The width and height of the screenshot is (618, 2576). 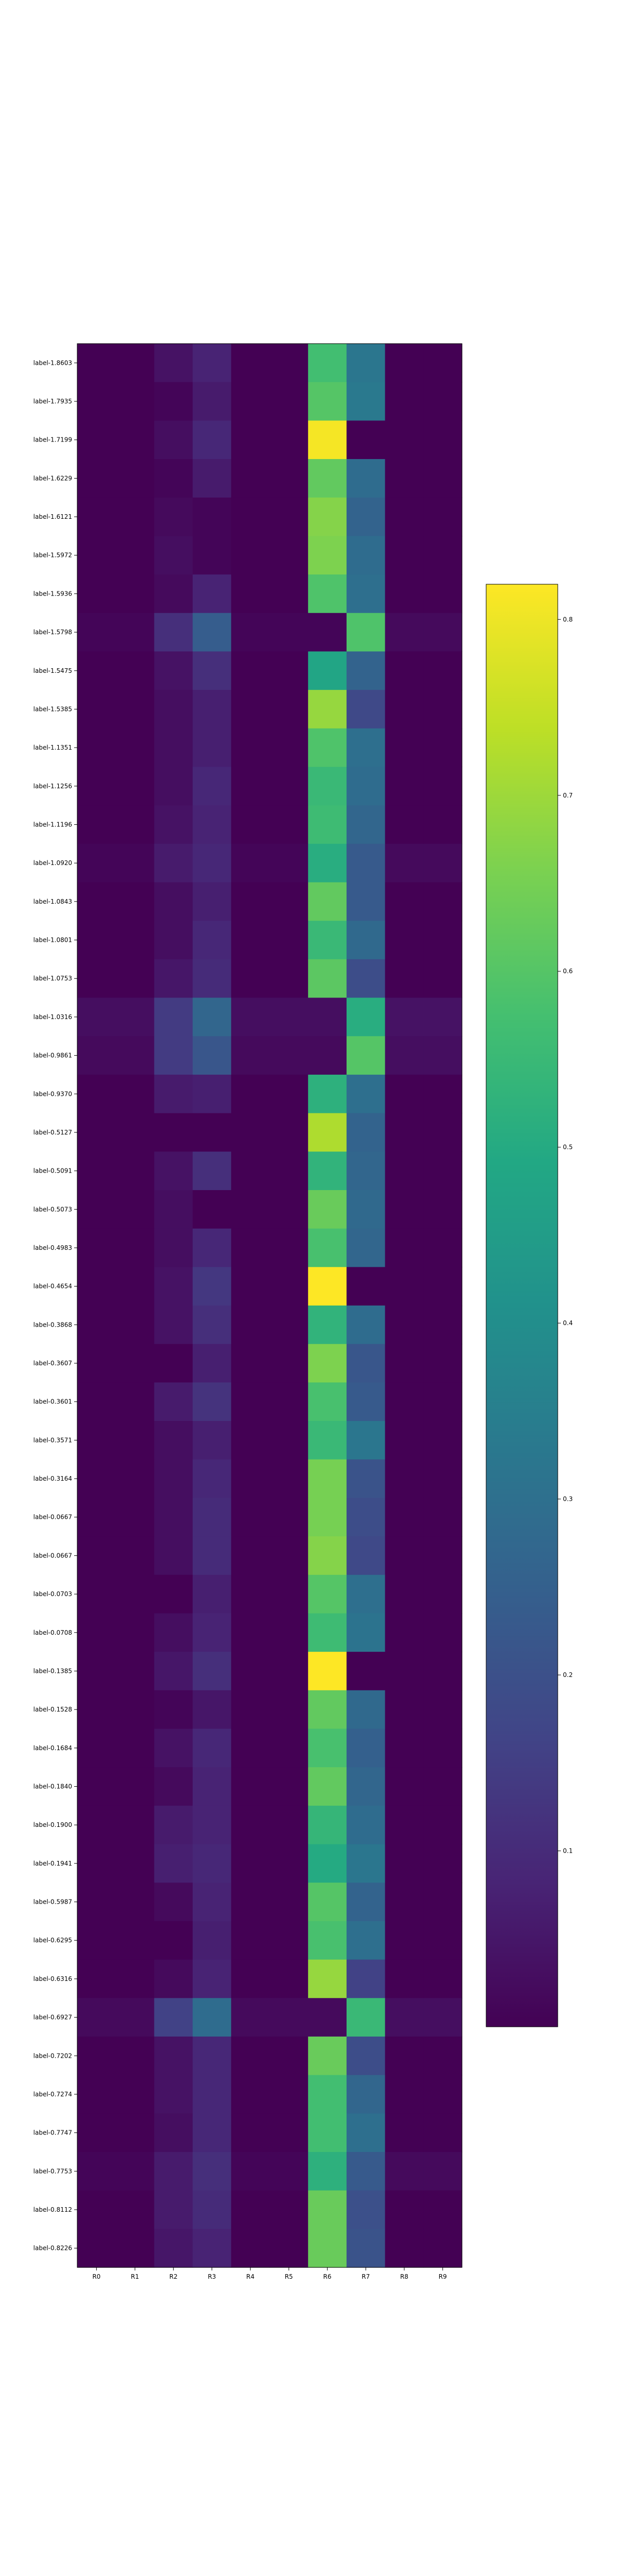 I want to click on colorbar-tick-label: 0.5, so click(x=568, y=1147).